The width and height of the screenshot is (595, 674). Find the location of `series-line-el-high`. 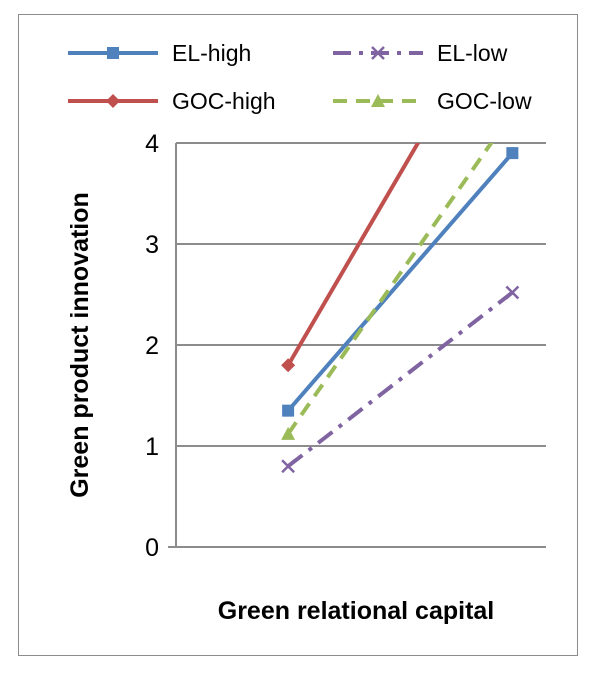

series-line-el-high is located at coordinates (400, 281).